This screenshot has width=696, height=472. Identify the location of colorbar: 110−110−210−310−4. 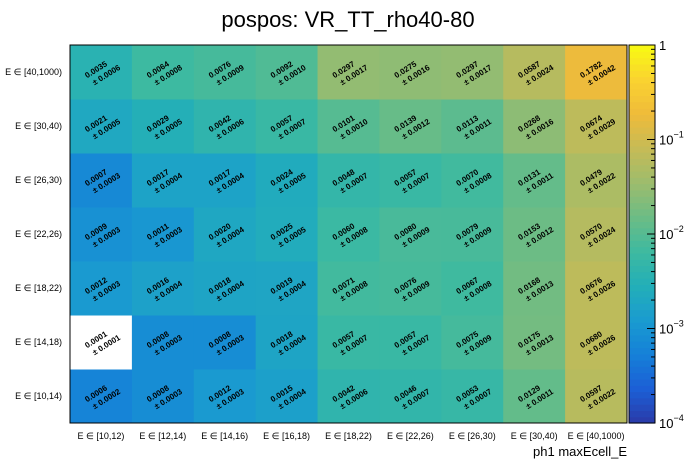
(656, 234).